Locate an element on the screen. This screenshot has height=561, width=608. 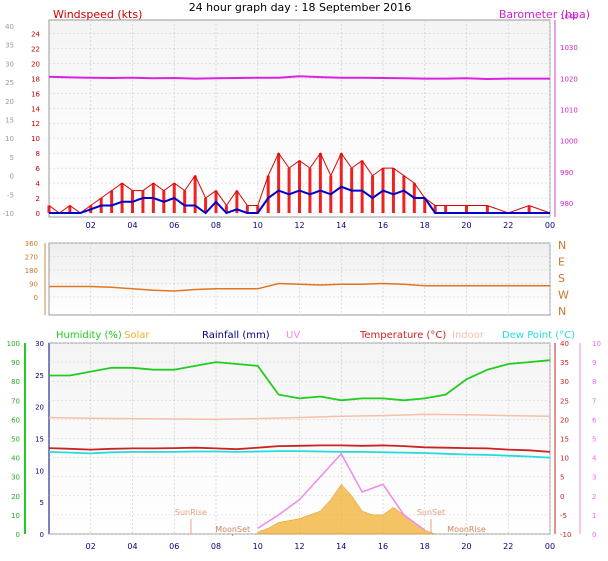
baro-tick-label: 980 is located at coordinates (566, 204).